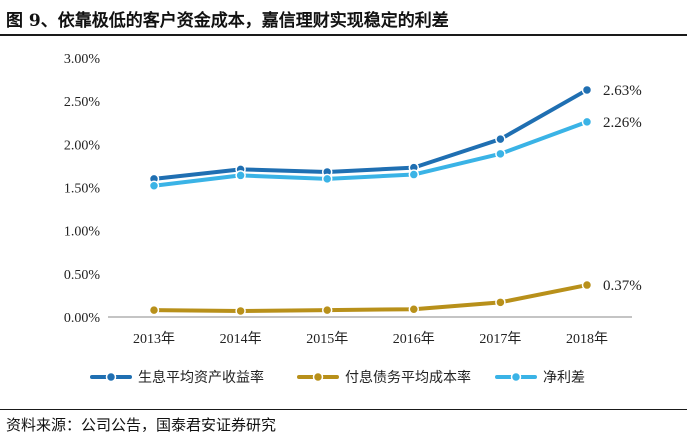 The width and height of the screenshot is (687, 439). What do you see at coordinates (622, 91) in the screenshot?
I see `data-label: 2.63%` at bounding box center [622, 91].